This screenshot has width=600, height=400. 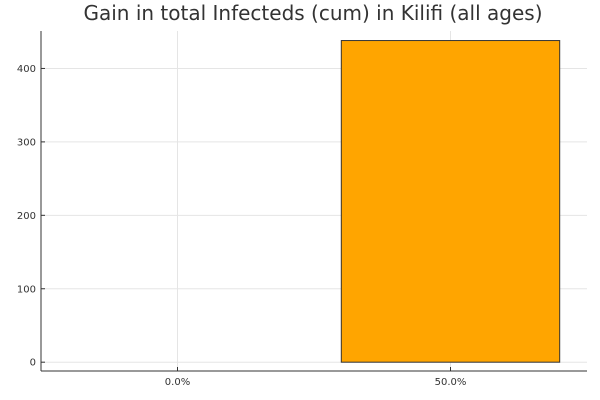 I want to click on y-tick-label: 100, so click(x=26, y=289).